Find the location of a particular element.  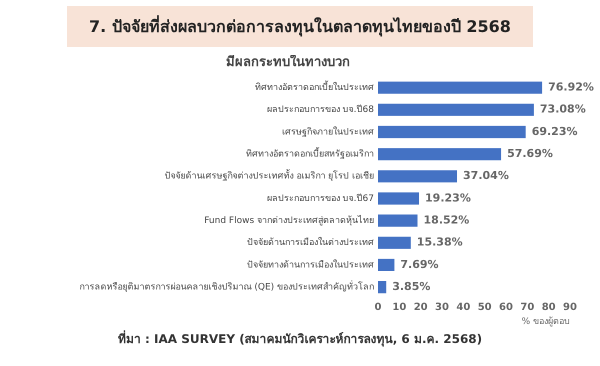

x-tick-label: 10 is located at coordinates (399, 307).